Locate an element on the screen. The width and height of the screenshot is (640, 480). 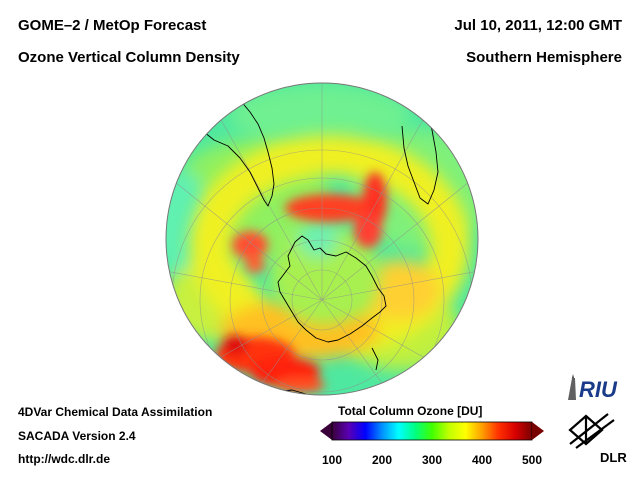
colorbar-tick: 500 is located at coordinates (532, 460).